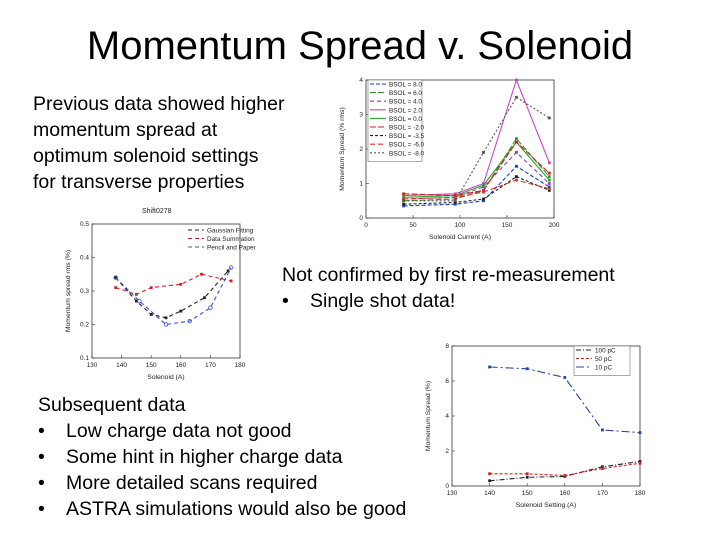 Image resolution: width=720 pixels, height=540 pixels. Describe the element at coordinates (413, 225) in the screenshot. I see `x-tick-label: 50` at that location.